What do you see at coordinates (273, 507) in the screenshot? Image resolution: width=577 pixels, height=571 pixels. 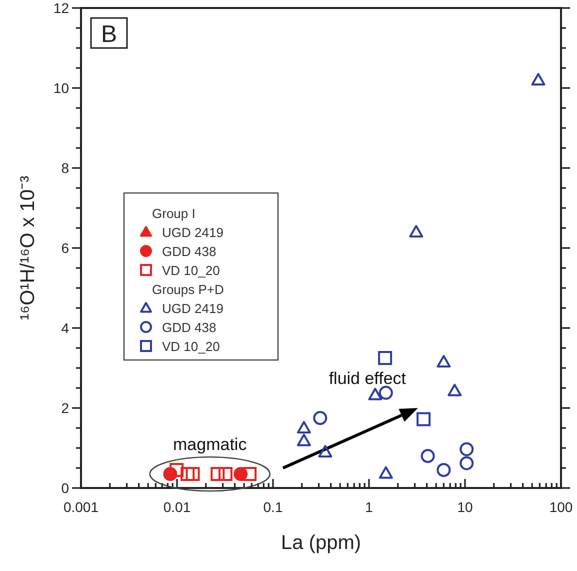 I see `x-tick-label: 0.1` at bounding box center [273, 507].